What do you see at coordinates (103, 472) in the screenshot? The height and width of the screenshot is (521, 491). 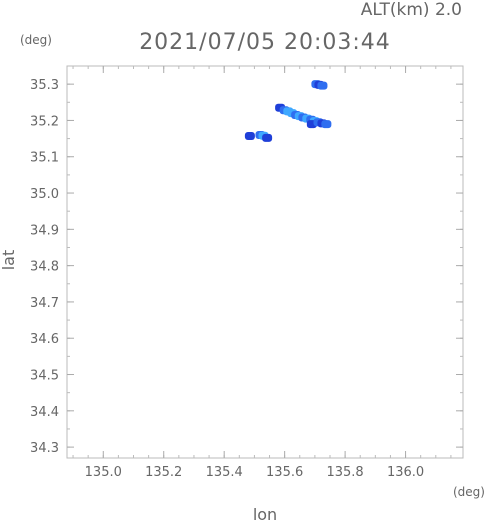 I see `x-tick-label: 135.0` at bounding box center [103, 472].